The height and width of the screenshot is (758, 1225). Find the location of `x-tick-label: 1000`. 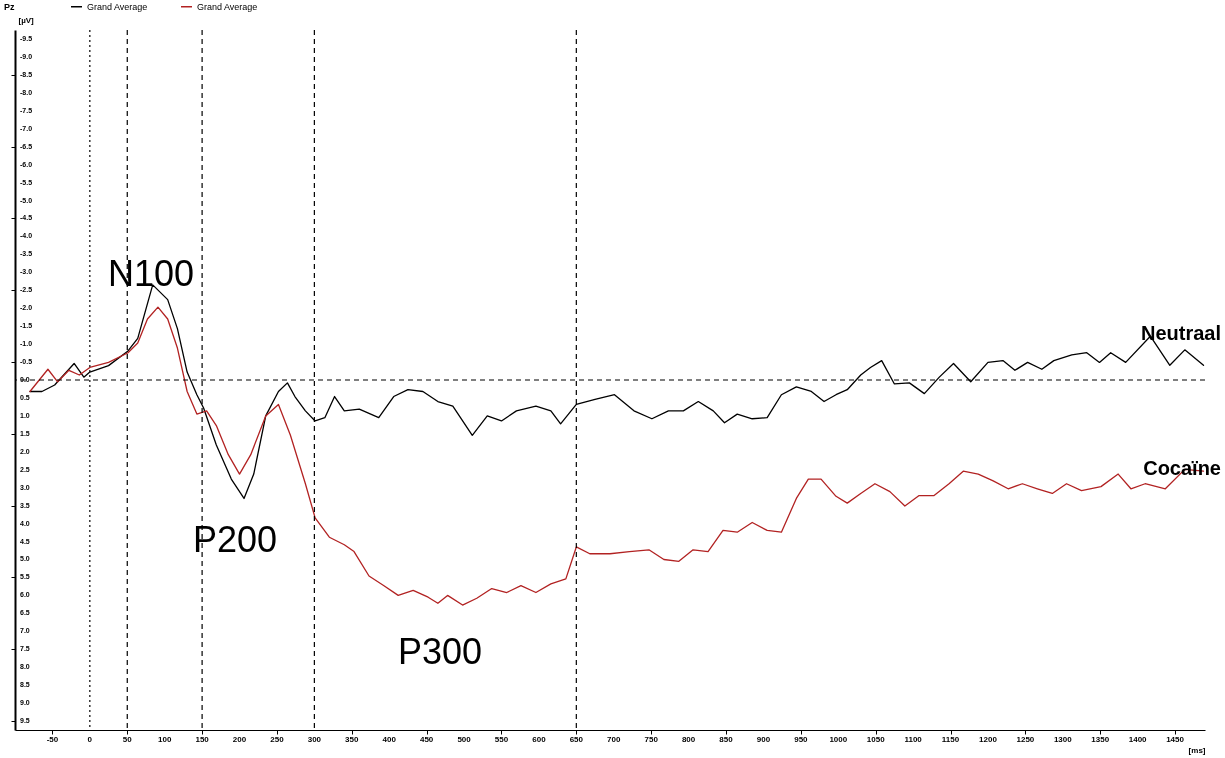

x-tick-label: 1000 is located at coordinates (838, 739).